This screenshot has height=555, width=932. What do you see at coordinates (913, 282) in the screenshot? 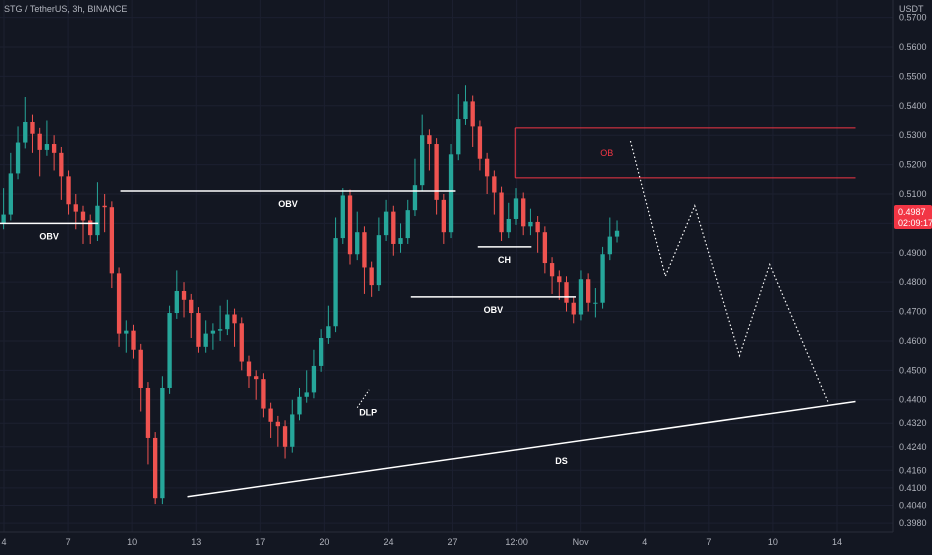
I see `y-tick-label: 0.4800` at bounding box center [913, 282].